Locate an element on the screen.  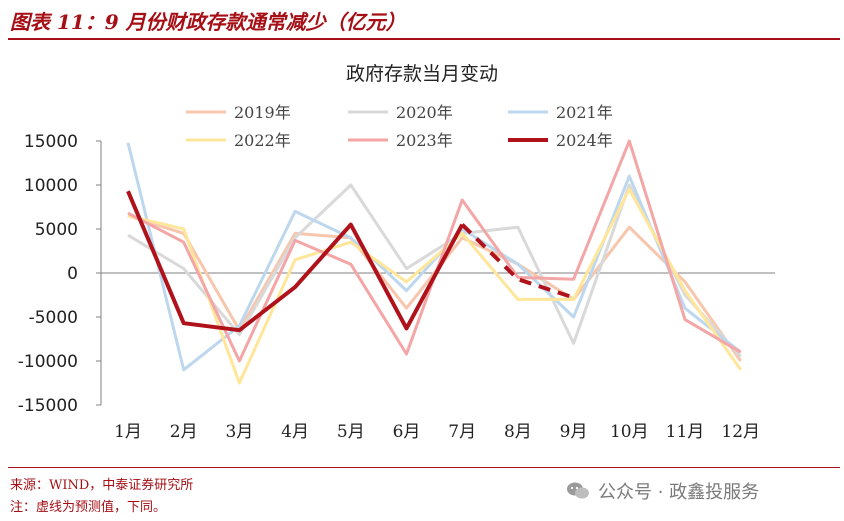
figure-header: 图表 11：9 月份财政存款通常减少（亿元） is located at coordinates (422, 20).